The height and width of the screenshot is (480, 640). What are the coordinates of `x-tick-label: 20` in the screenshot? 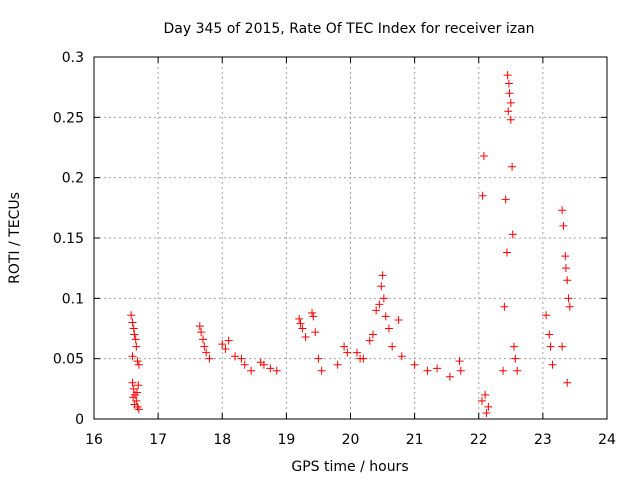 It's located at (351, 440).